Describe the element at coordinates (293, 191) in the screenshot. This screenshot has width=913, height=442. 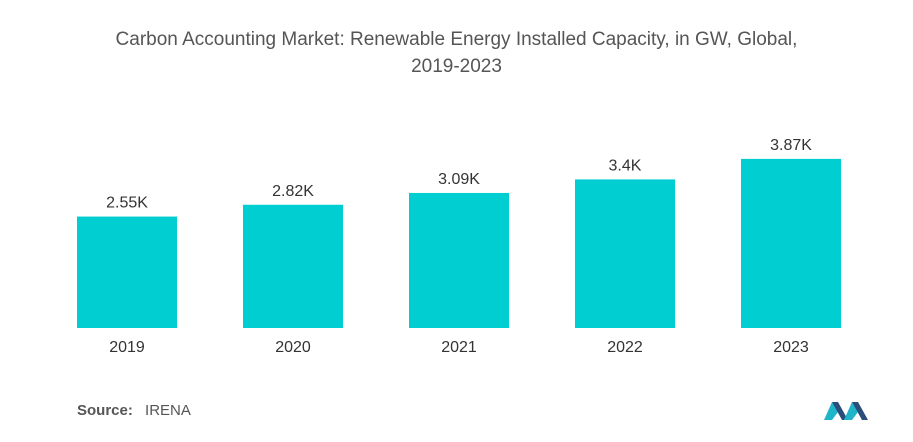
I see `data-label-2020: 2.82K` at that location.